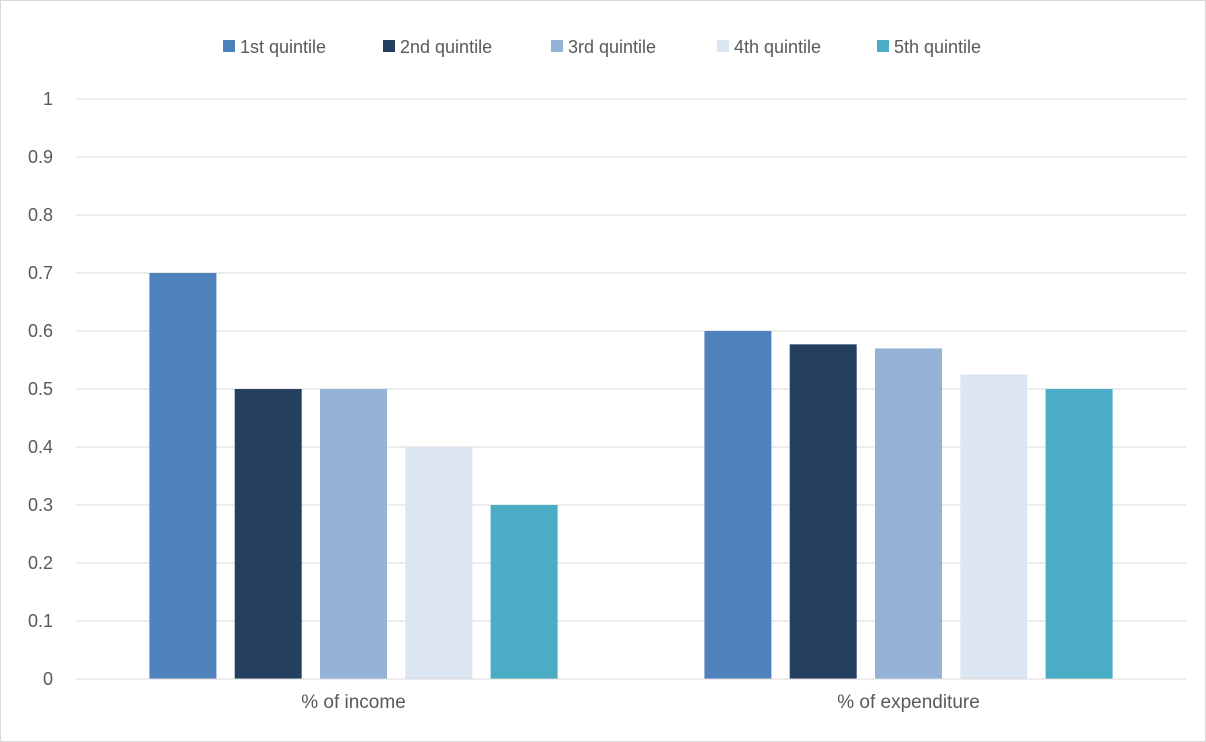 Image resolution: width=1206 pixels, height=742 pixels. What do you see at coordinates (40, 621) in the screenshot?
I see `y-tick-label: 0.1` at bounding box center [40, 621].